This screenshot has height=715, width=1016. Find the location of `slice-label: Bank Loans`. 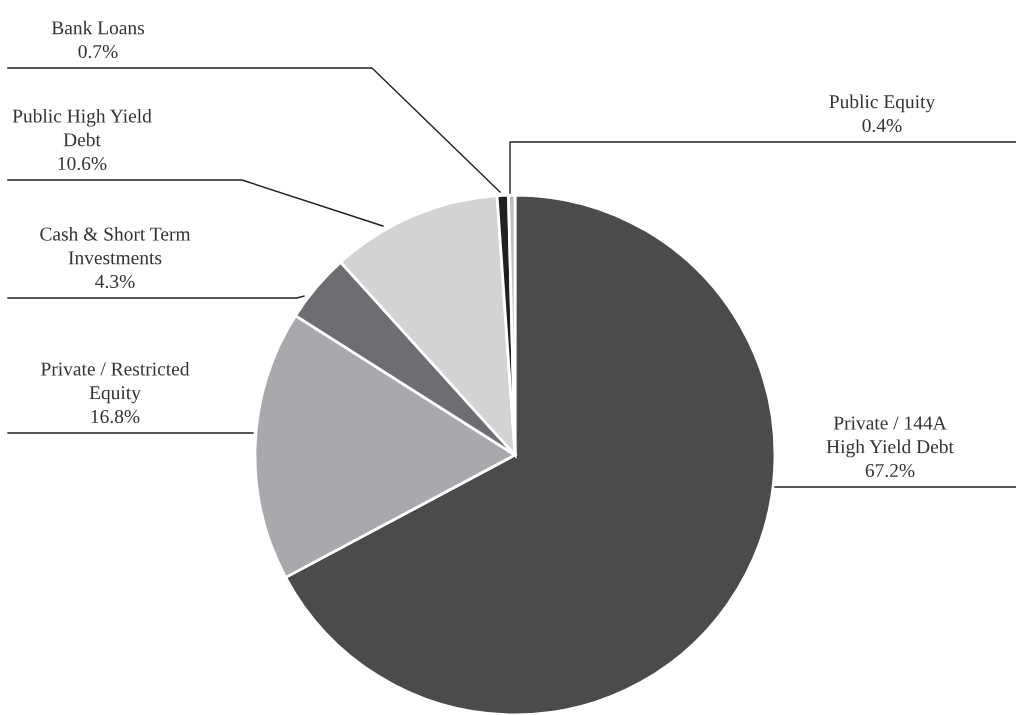

slice-label: Bank Loans is located at coordinates (98, 27).